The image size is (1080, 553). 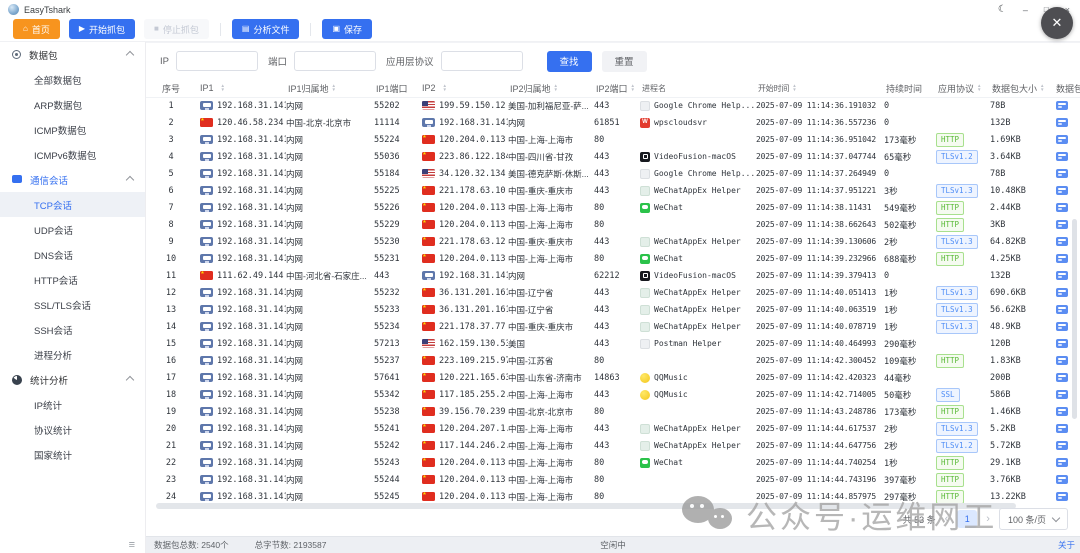 What do you see at coordinates (1074, 319) in the screenshot?
I see `vertical-scrollbar` at bounding box center [1074, 319].